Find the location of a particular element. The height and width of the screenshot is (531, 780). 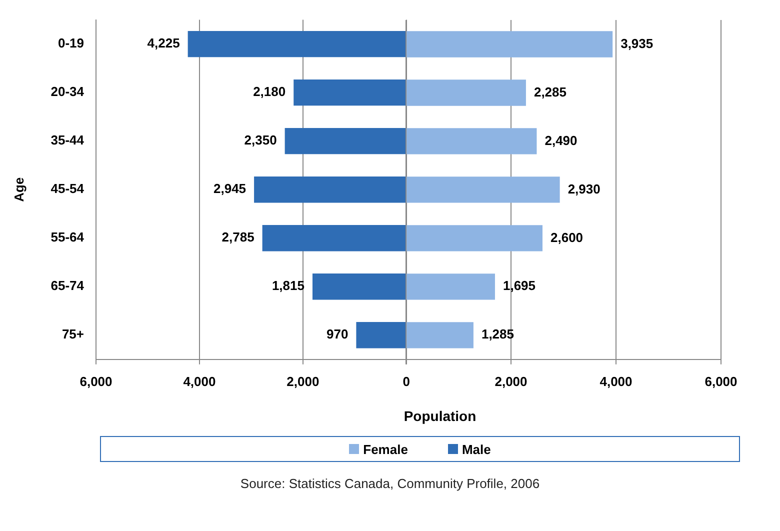

y-tick-label: 20-34 is located at coordinates (67, 92).